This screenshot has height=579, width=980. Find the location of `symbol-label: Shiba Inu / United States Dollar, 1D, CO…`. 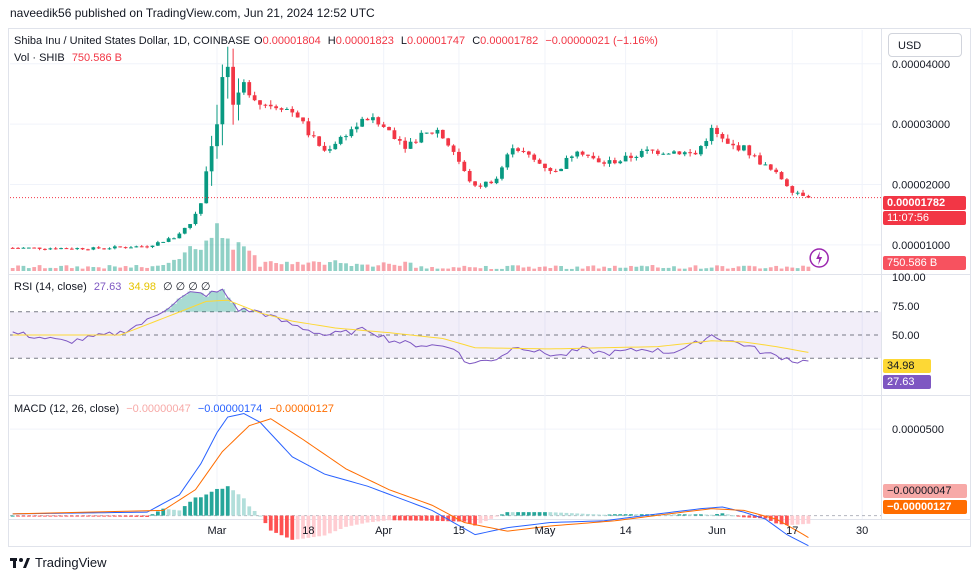

symbol-label: Shiba Inu / United States Dollar, 1D, CO… is located at coordinates (132, 41).